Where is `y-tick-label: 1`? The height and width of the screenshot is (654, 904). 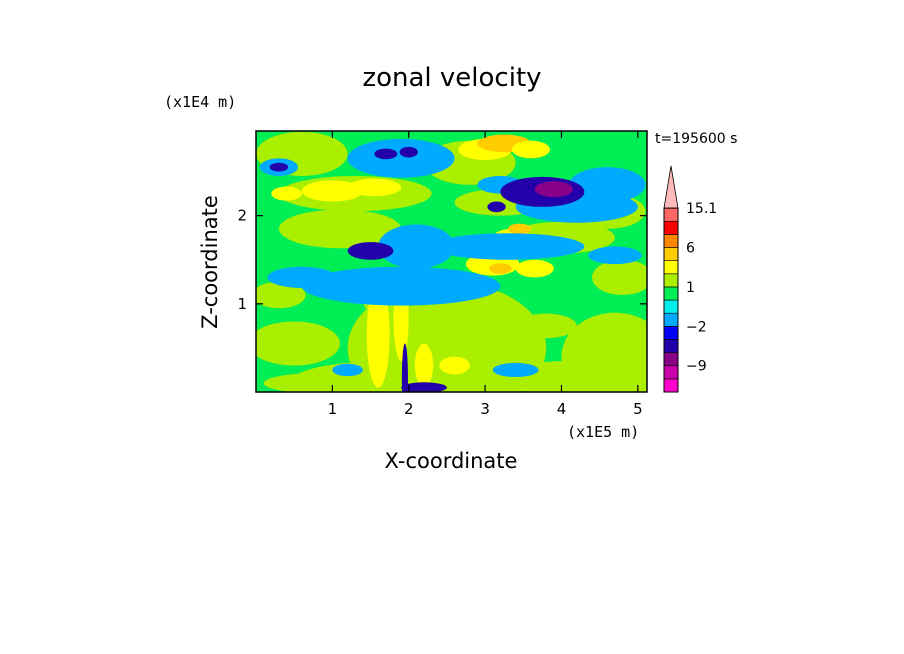 y-tick-label: 1 is located at coordinates (242, 304).